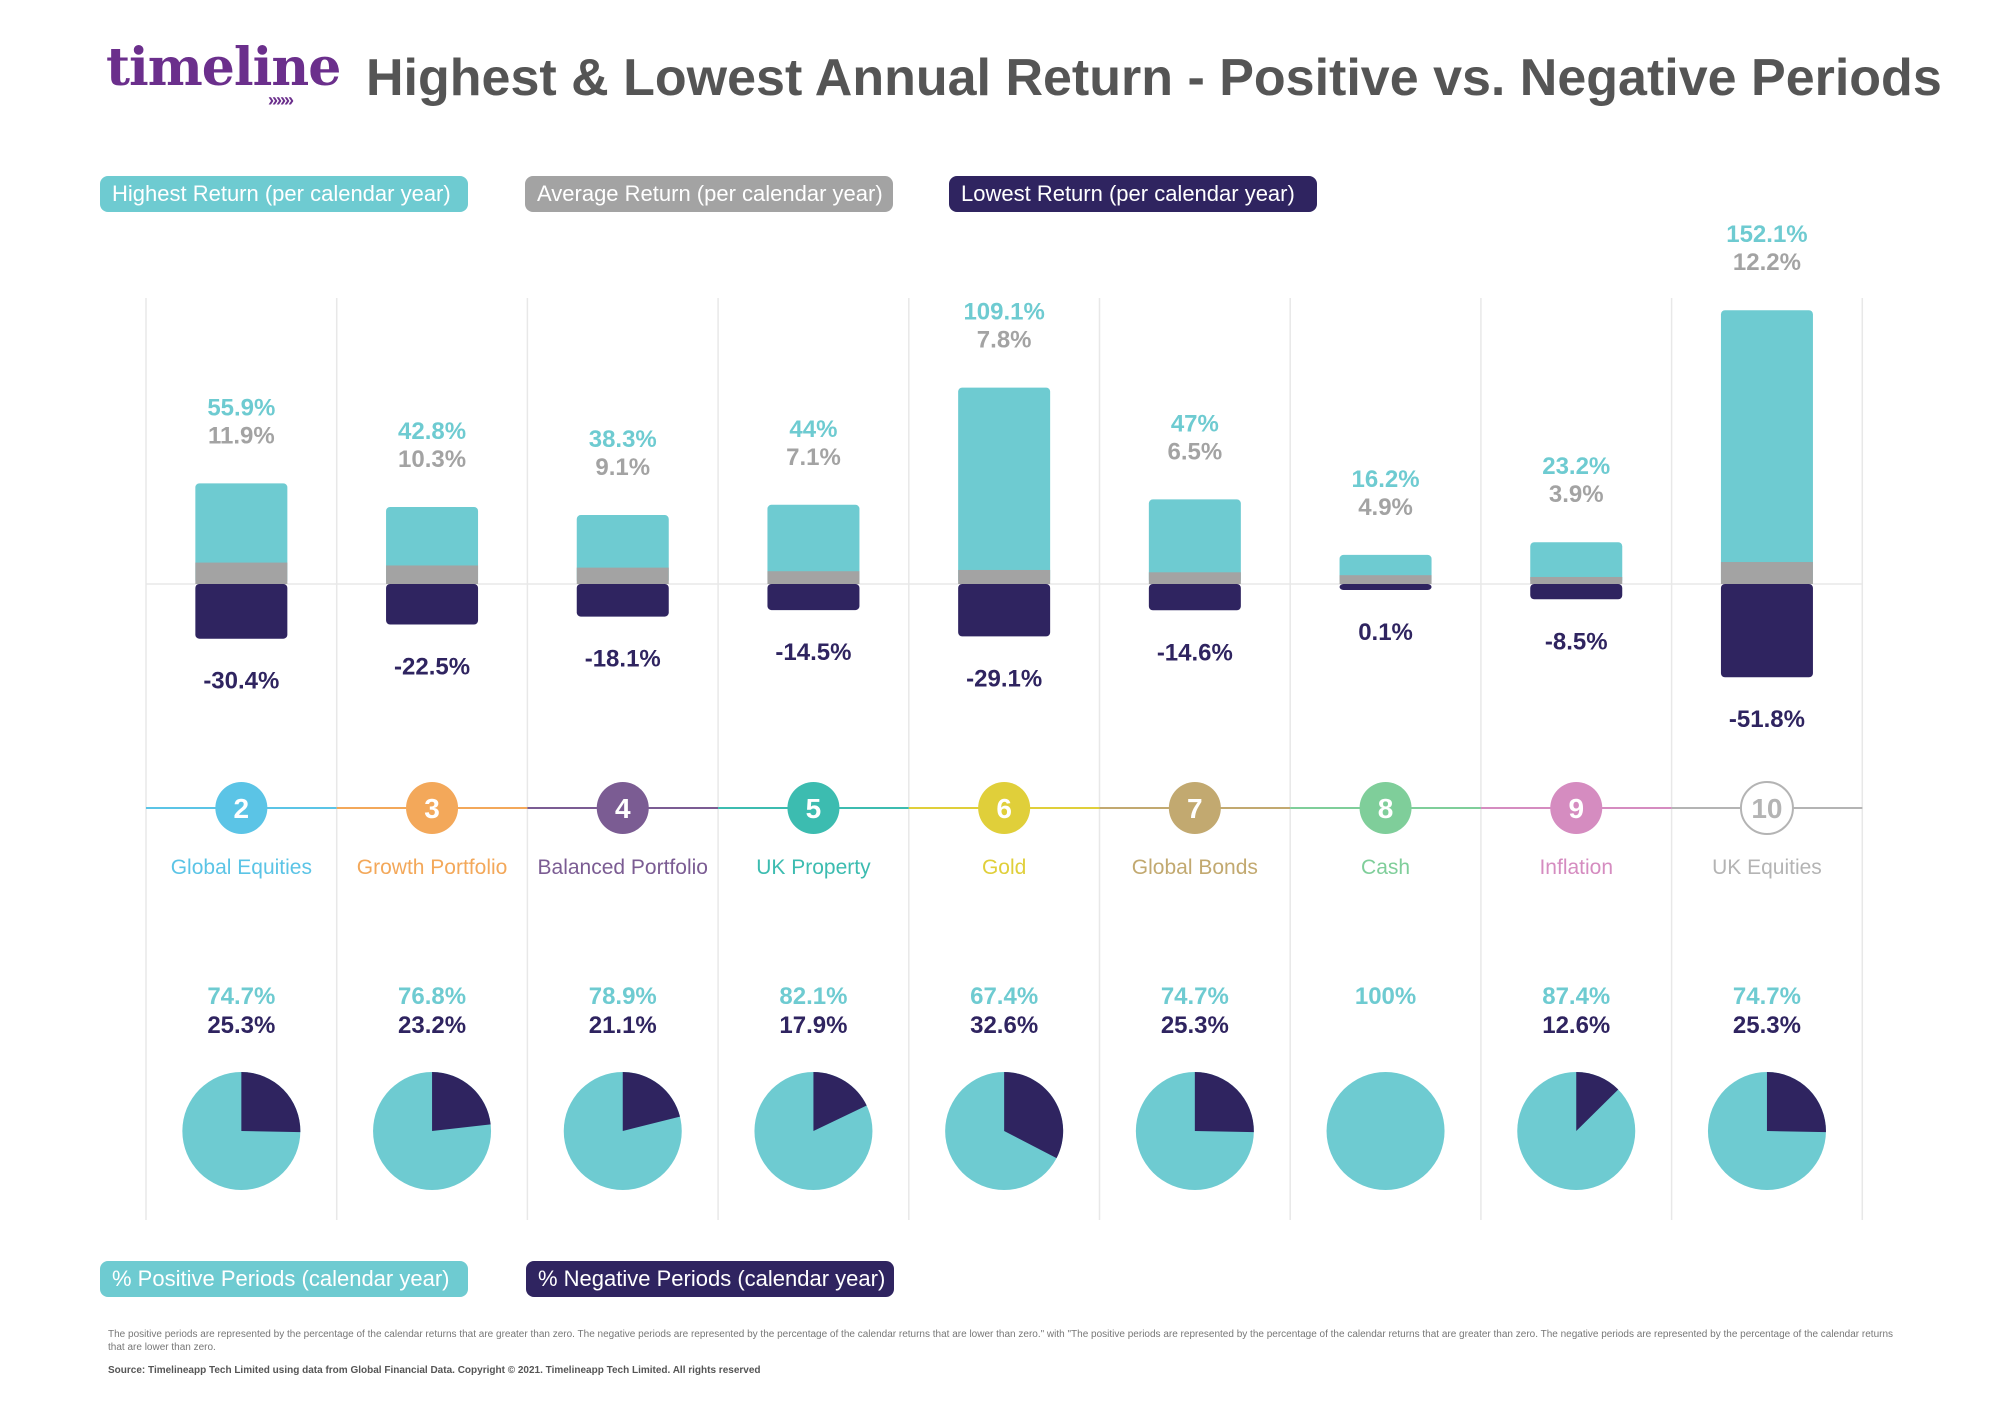 Image resolution: width=2000 pixels, height=1414 pixels. Describe the element at coordinates (813, 996) in the screenshot. I see `pie-label-positive: 82.1%` at that location.